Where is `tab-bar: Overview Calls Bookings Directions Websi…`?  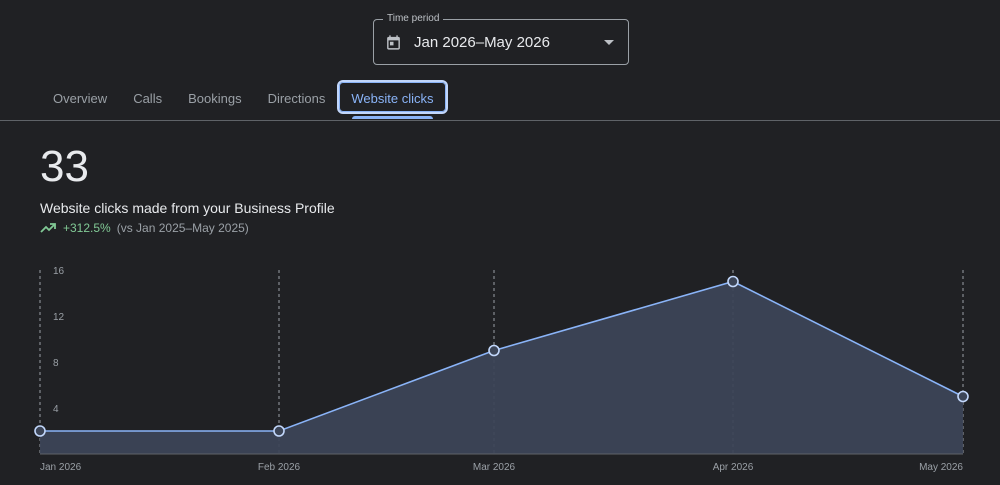
tab-bar: Overview Calls Bookings Directions Websi… is located at coordinates (244, 100).